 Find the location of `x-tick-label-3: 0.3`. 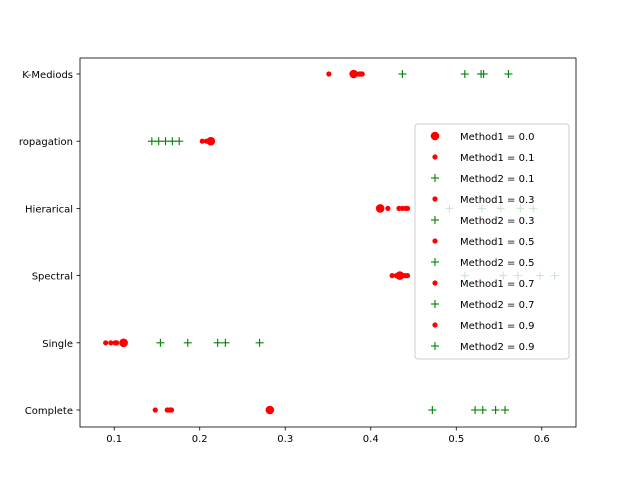

x-tick-label-3: 0.3 is located at coordinates (285, 439).